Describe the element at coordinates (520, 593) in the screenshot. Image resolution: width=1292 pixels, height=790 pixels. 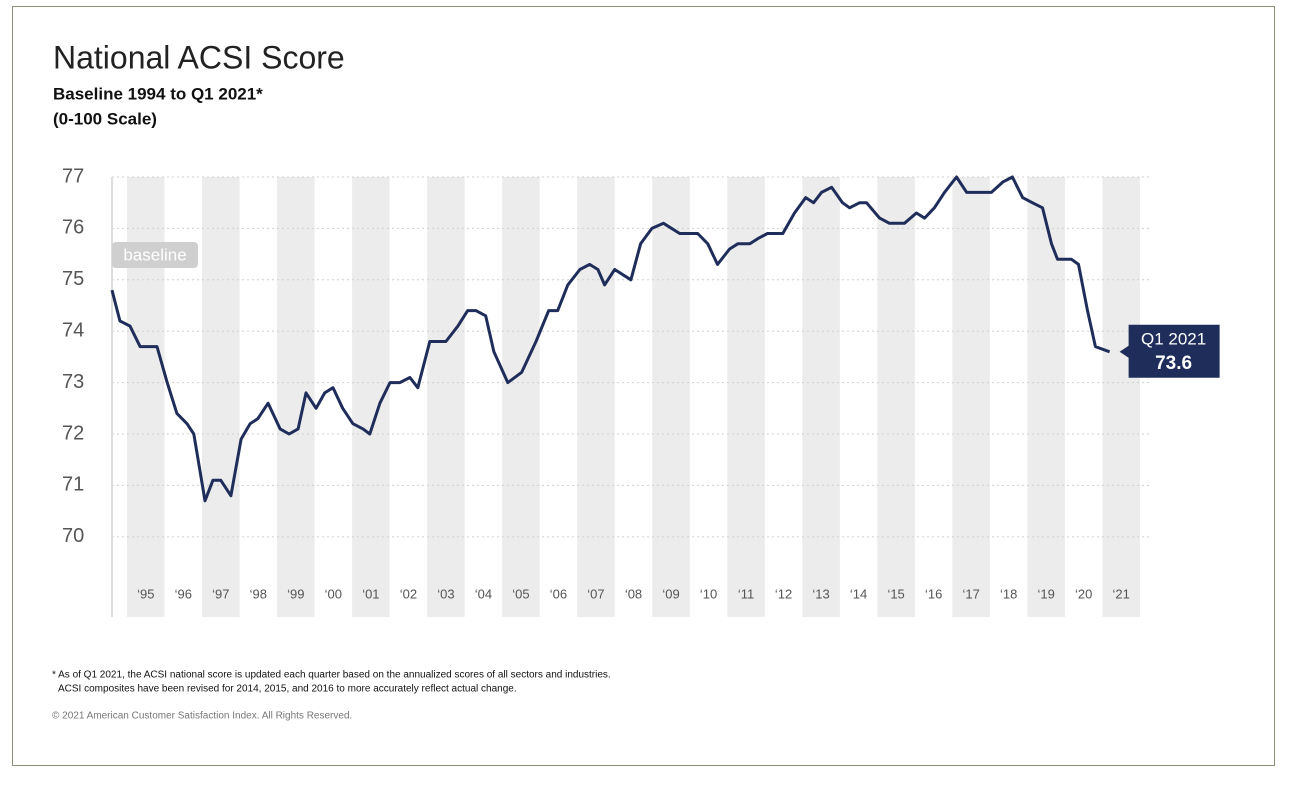
I see `x-tick-label: ‘05` at that location.